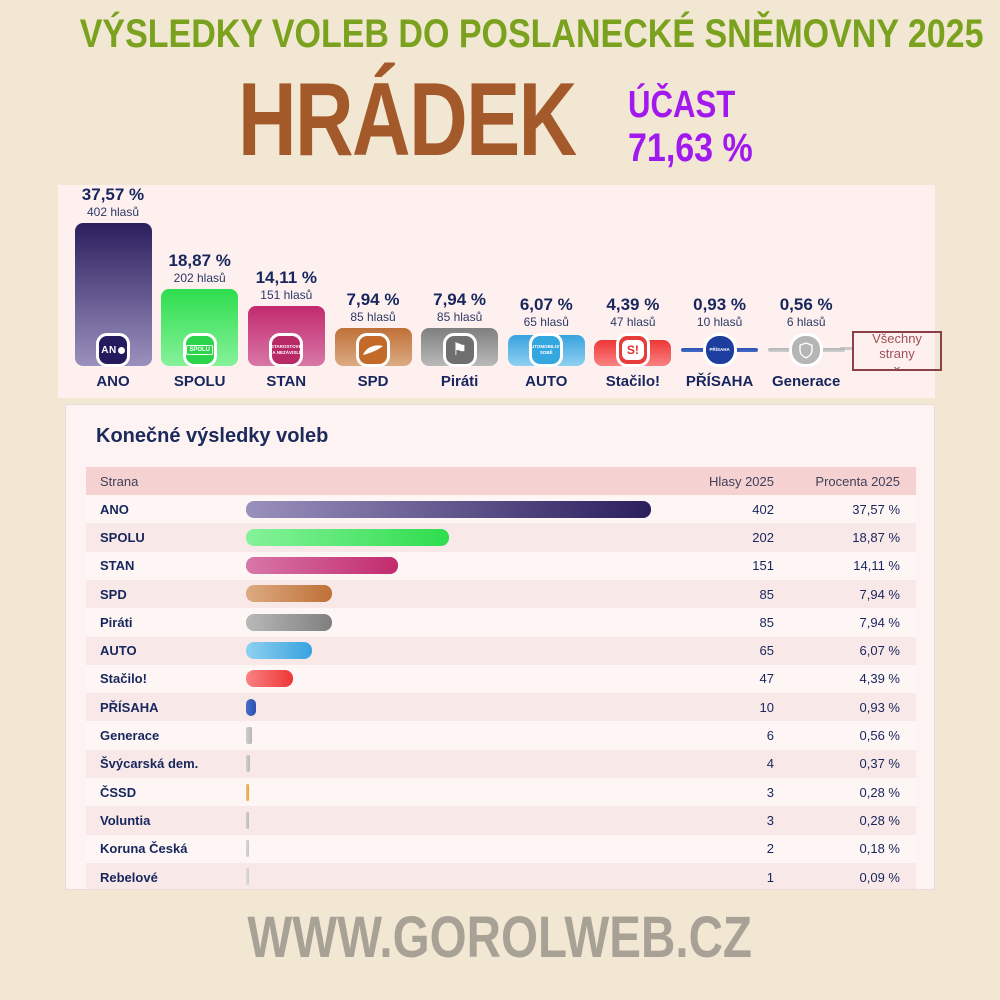 This screenshot has height=1000, width=1000. I want to click on table-percent-spolu: 18,87 %, so click(876, 537).